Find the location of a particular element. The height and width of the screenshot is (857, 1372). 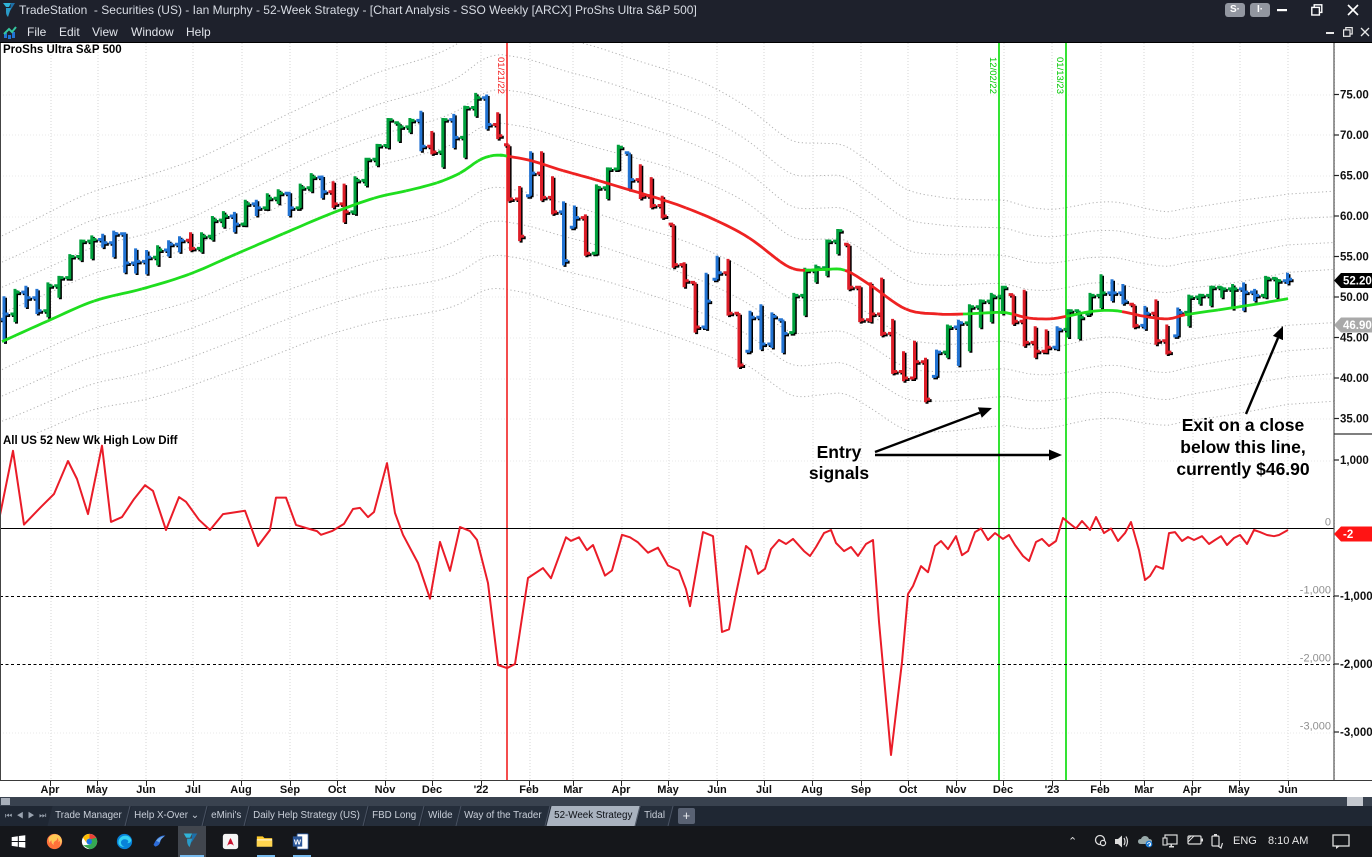

svg-text: currently $46.90 is located at coordinates (1243, 469).